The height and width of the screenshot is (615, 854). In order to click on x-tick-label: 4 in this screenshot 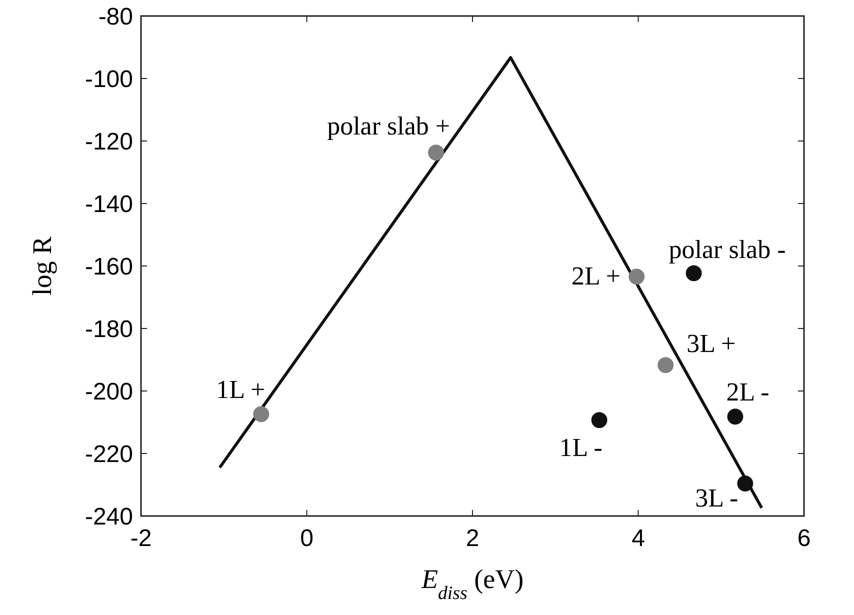, I will do `click(638, 538)`.